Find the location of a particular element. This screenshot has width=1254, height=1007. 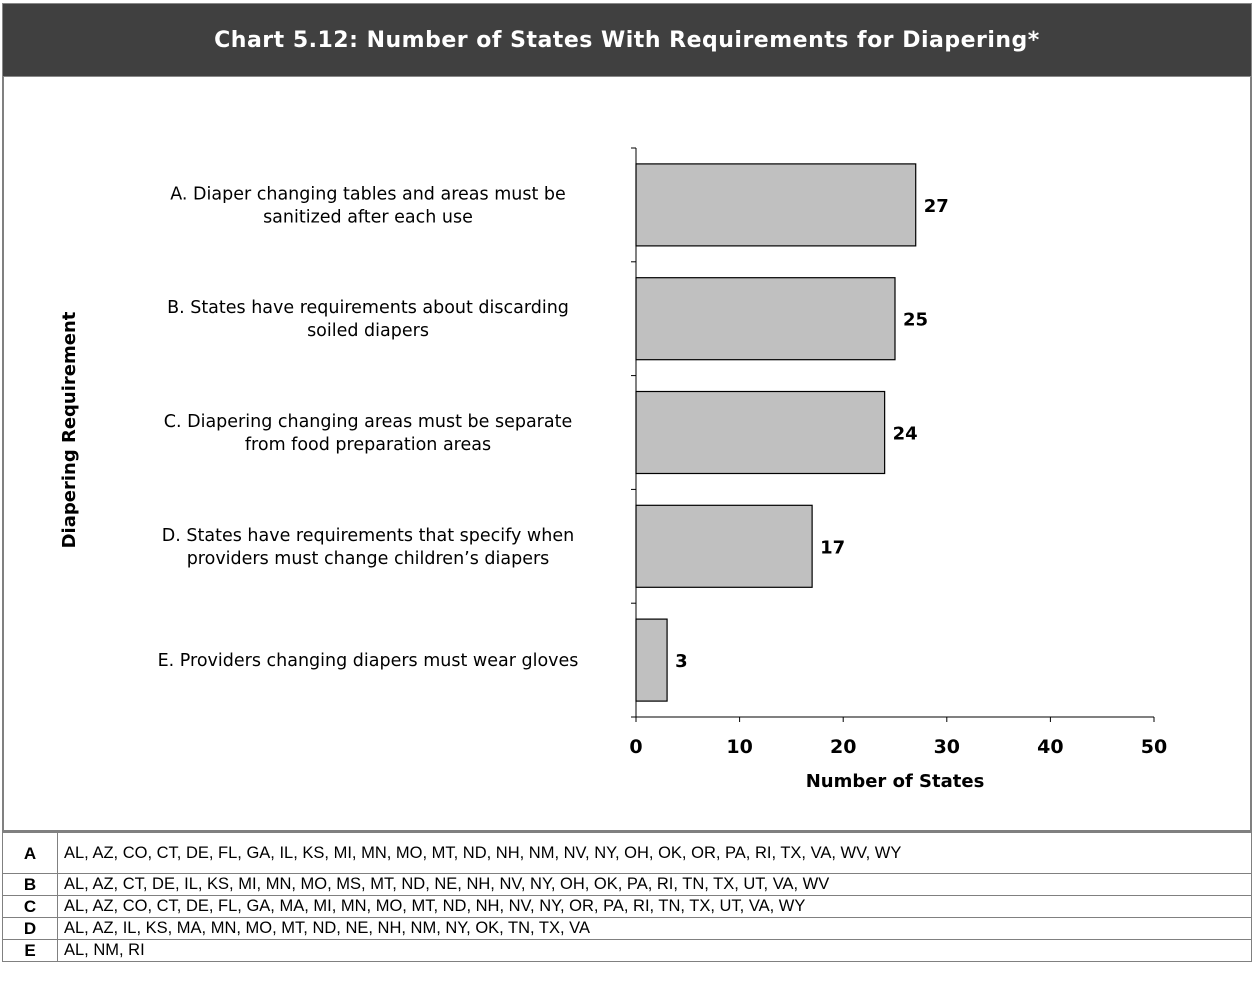

x-axis-title: Number of States is located at coordinates (895, 781).